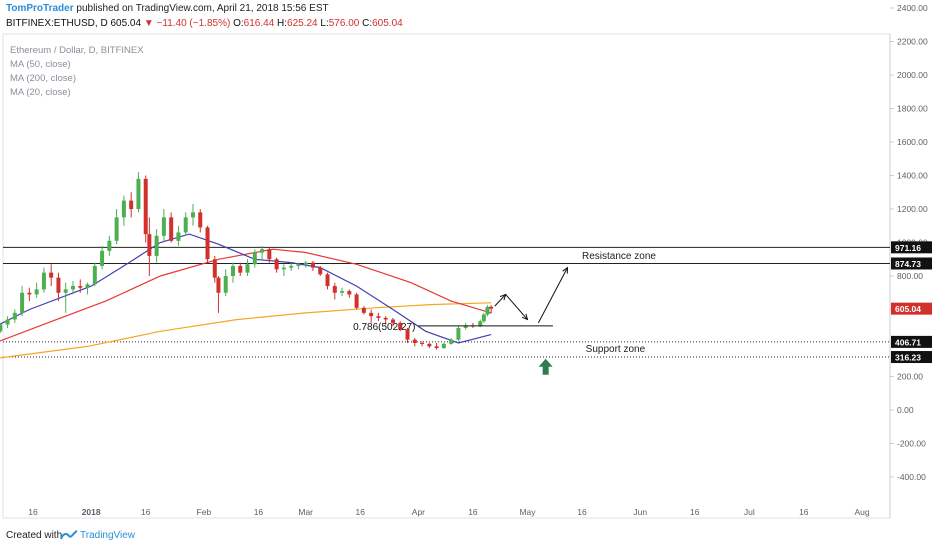 This screenshot has height=550, width=932. Describe the element at coordinates (34, 535) in the screenshot. I see `created-with-text: Created with` at that location.